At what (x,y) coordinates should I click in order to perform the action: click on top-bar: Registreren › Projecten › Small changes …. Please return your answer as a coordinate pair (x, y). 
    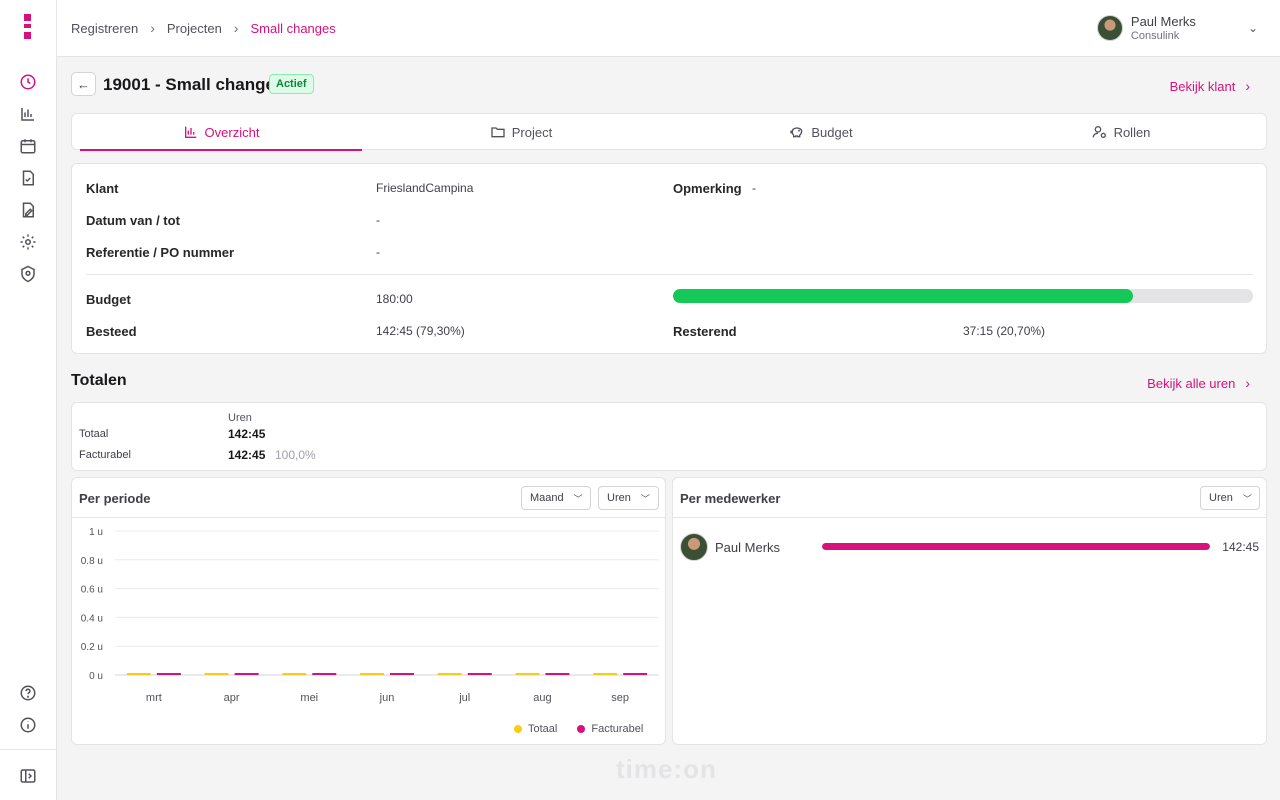
    Looking at the image, I should click on (668, 28).